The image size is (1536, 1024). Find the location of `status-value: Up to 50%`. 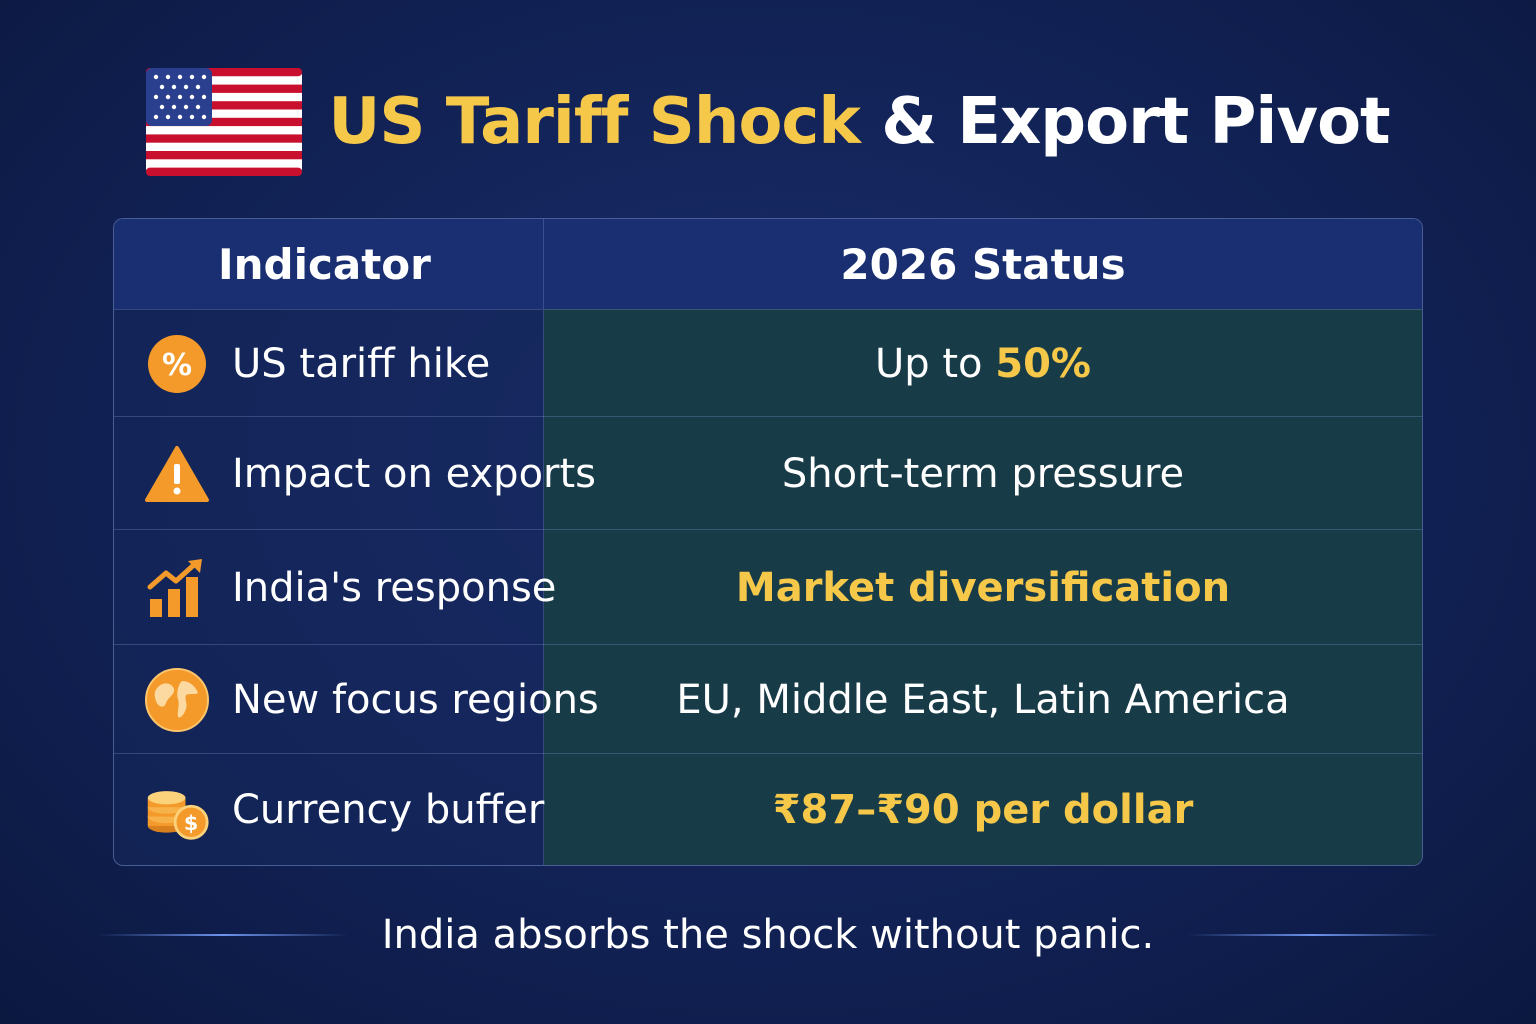

status-value: Up to 50% is located at coordinates (983, 364).